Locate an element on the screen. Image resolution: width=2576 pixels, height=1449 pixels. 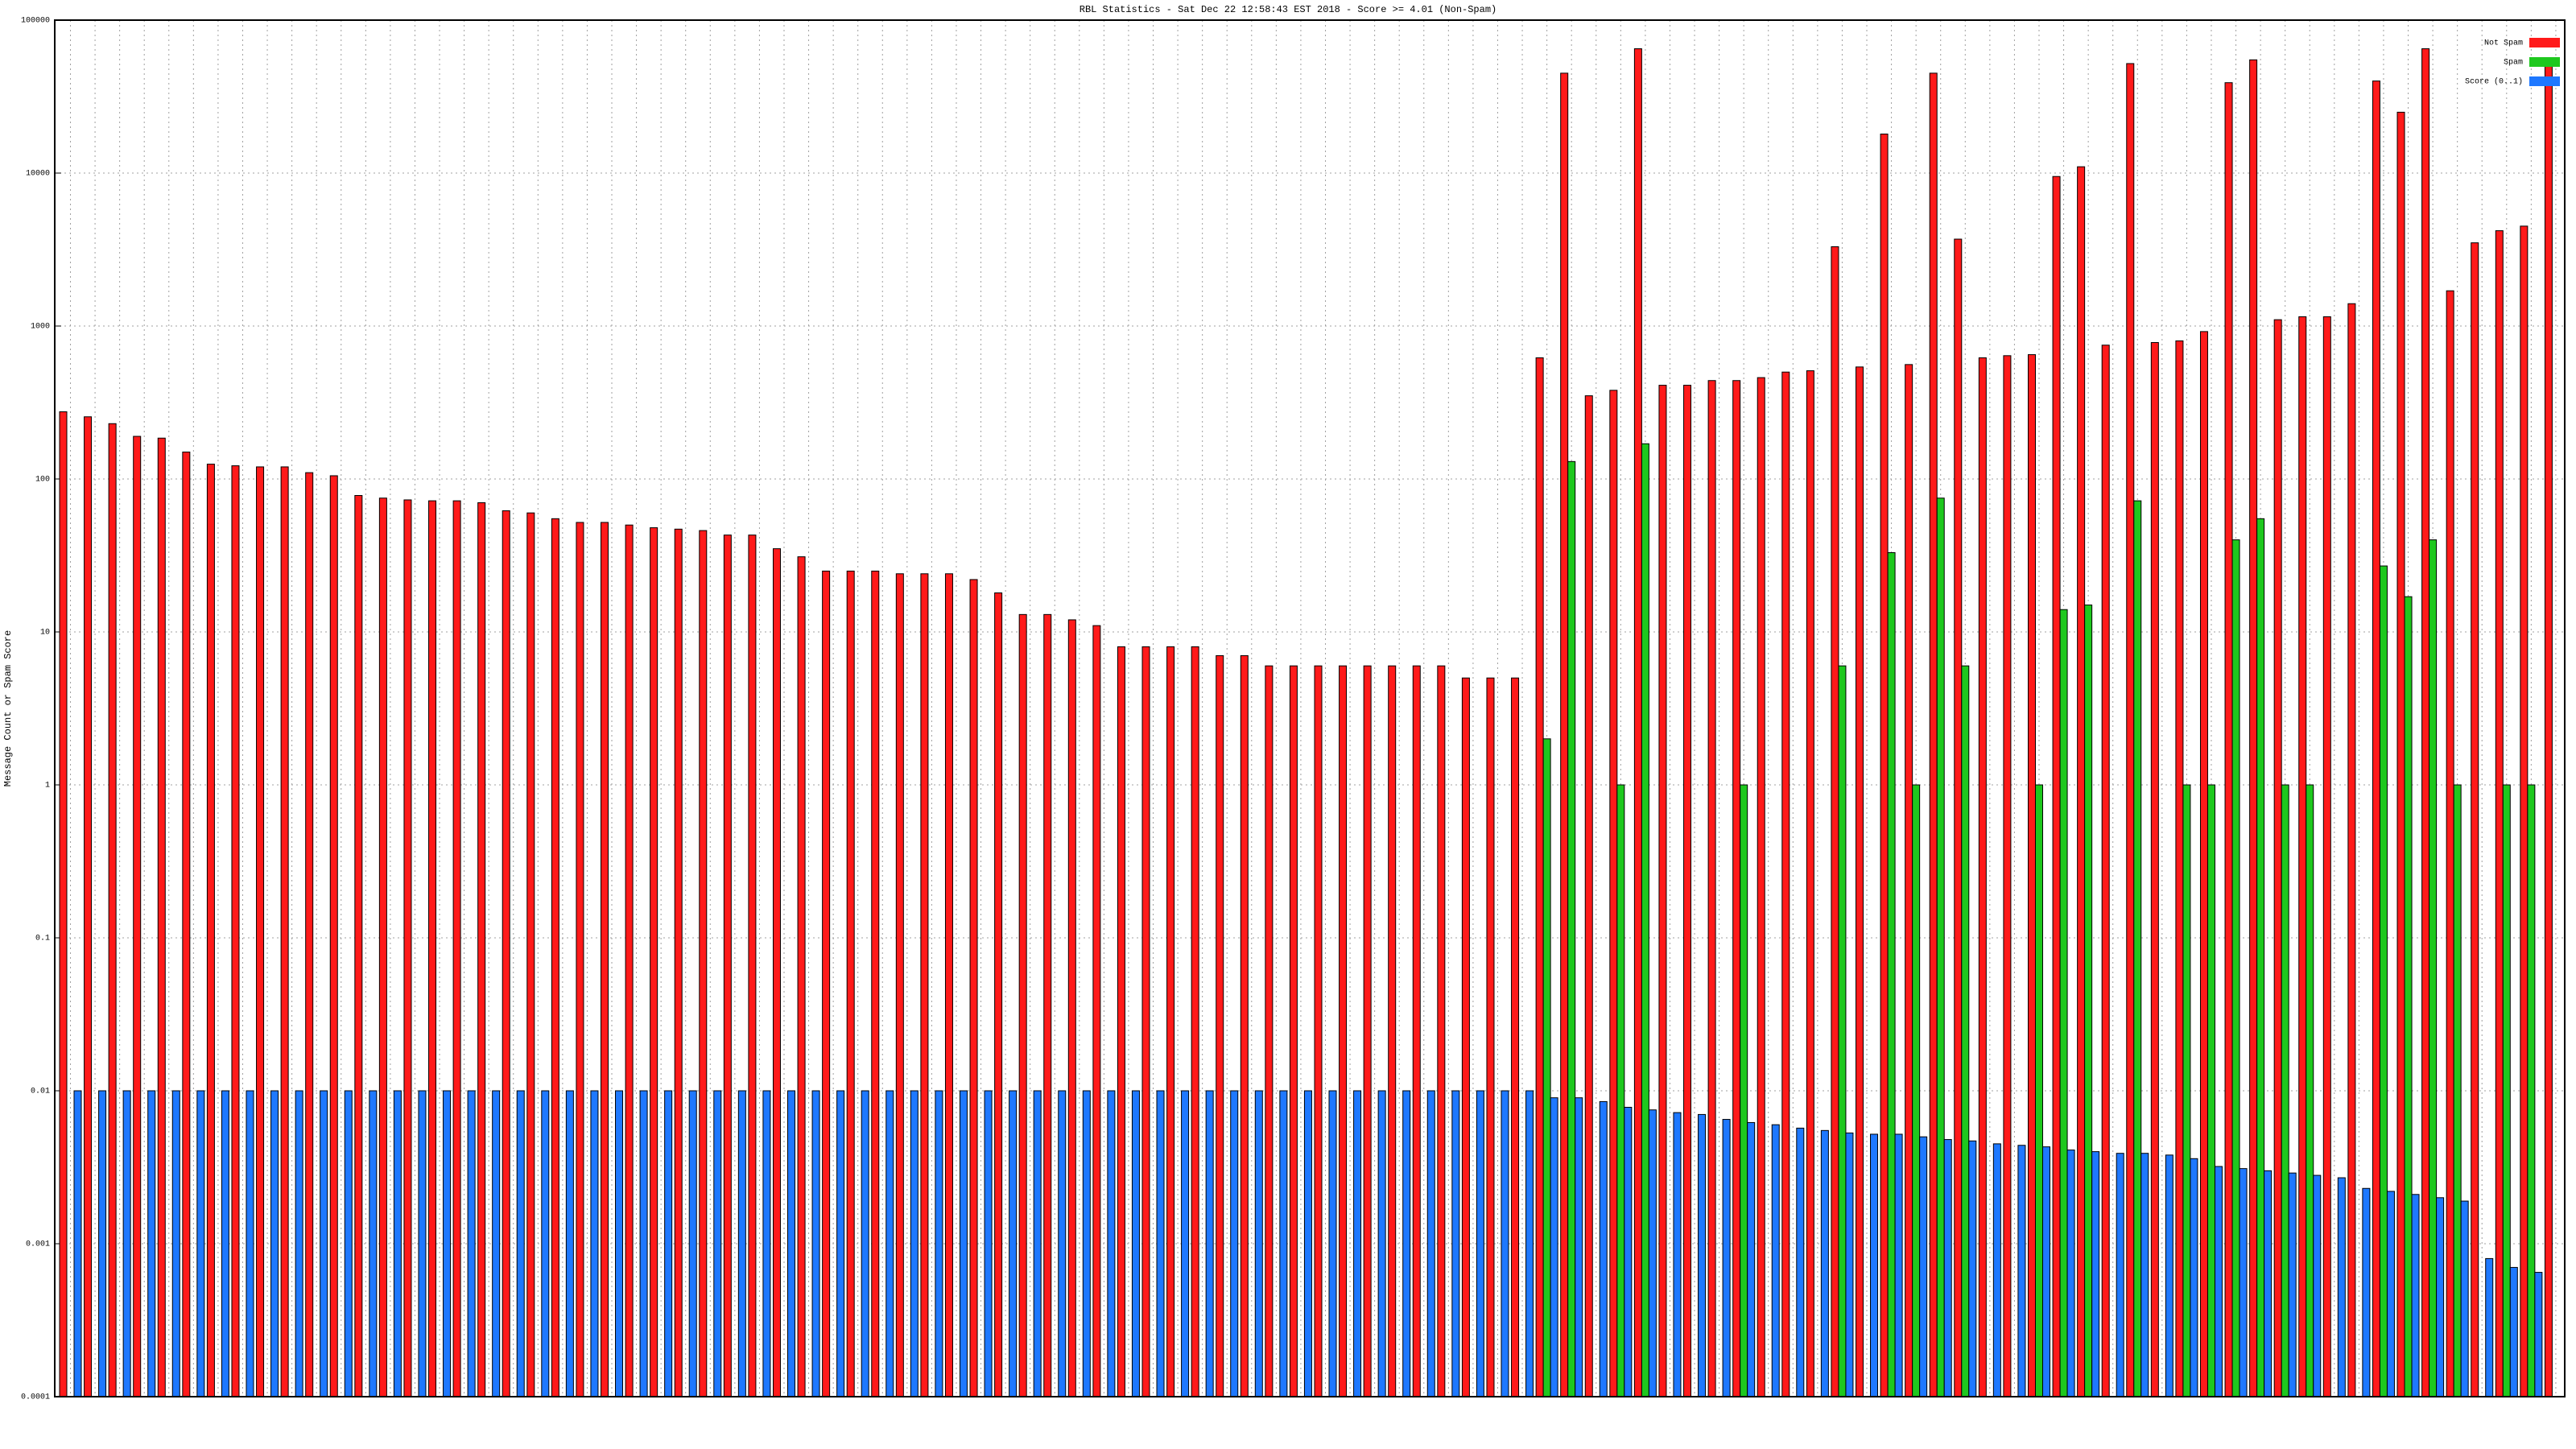
y-tick-label: 100000 is located at coordinates (35, 21).